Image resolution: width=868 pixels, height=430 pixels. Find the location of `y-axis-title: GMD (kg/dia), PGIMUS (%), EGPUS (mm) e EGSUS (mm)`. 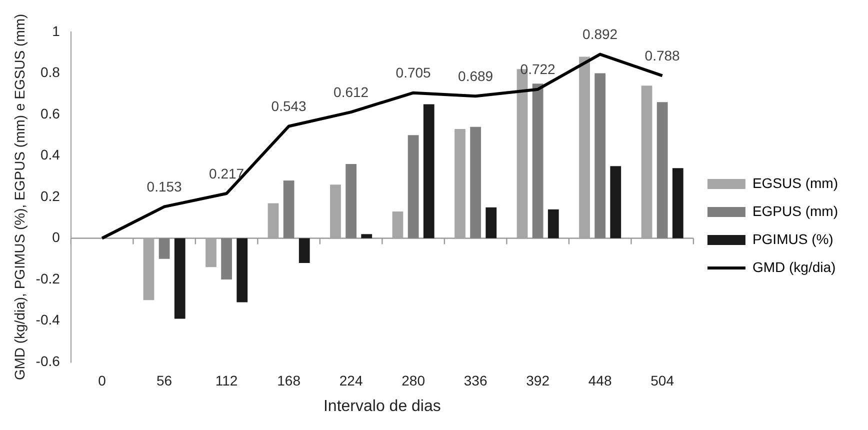

y-axis-title: GMD (kg/dia), PGIMUS (%), EGPUS (mm) e EGSUS (mm) is located at coordinates (19, 197).